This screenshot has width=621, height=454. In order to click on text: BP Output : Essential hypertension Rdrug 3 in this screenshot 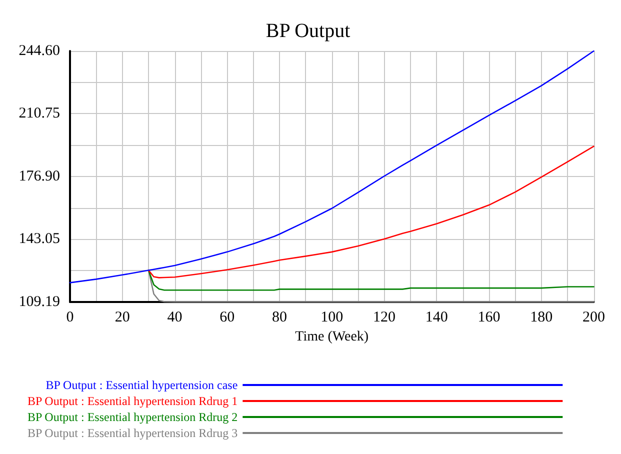, I will do `click(132, 433)`.